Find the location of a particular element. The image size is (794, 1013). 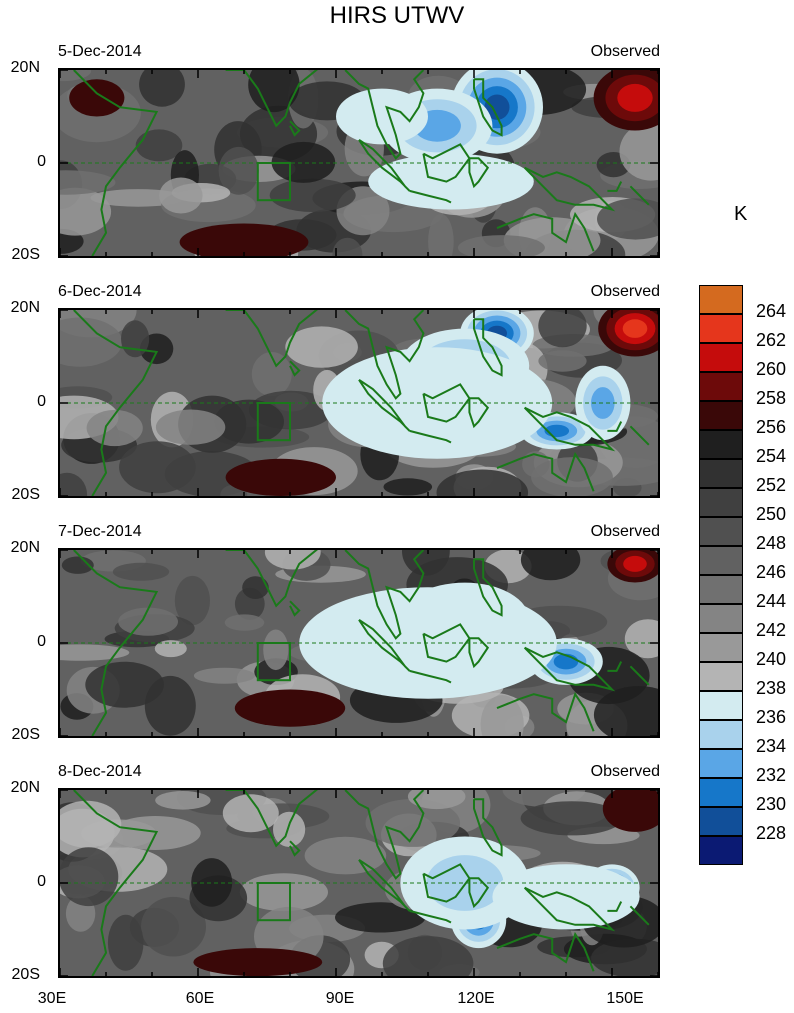

panel-date-4: 8-Dec-2014 is located at coordinates (100, 771).